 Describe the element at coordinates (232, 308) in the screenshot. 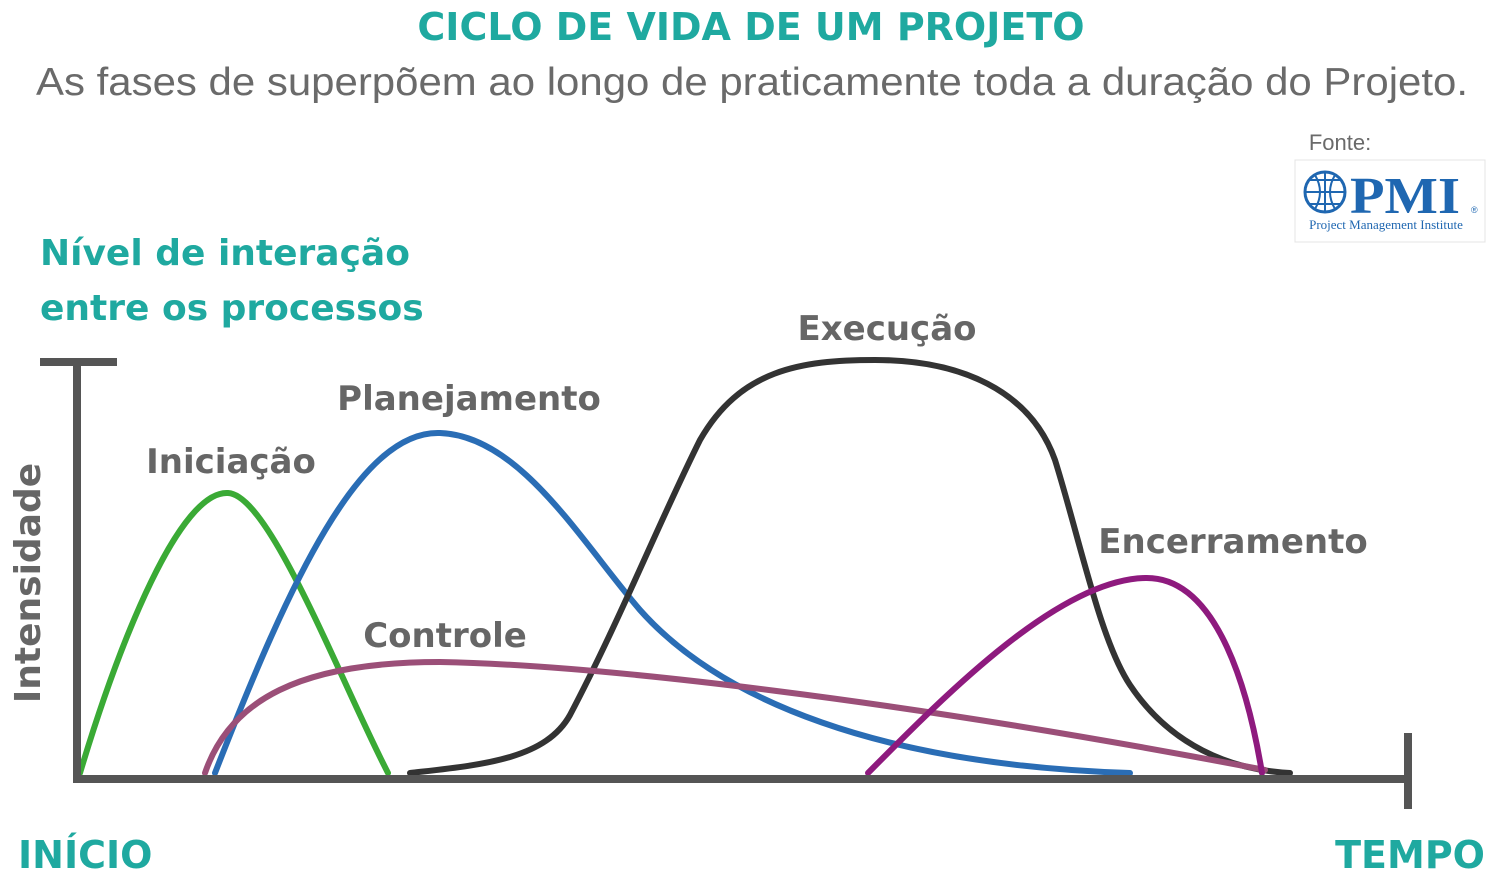

I see `y-title: entre os processos` at that location.